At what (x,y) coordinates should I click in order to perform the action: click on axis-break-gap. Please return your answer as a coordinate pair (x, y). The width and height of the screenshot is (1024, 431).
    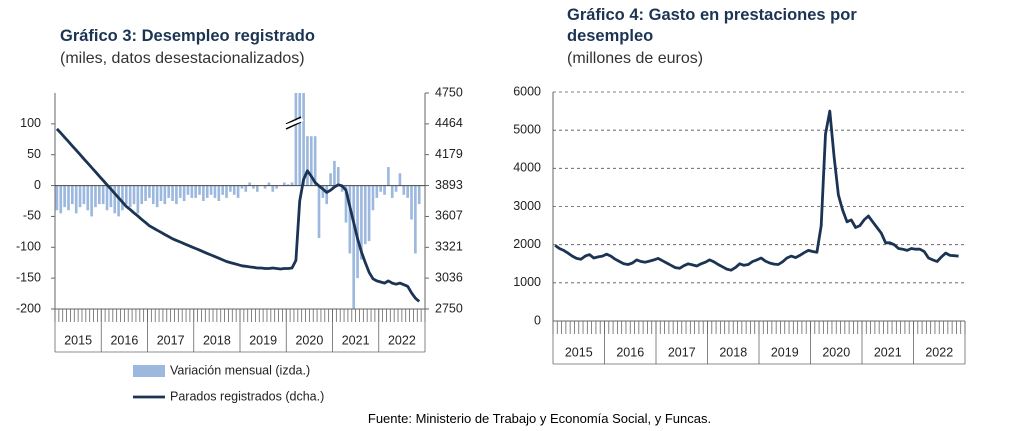
    Looking at the image, I should click on (293, 123).